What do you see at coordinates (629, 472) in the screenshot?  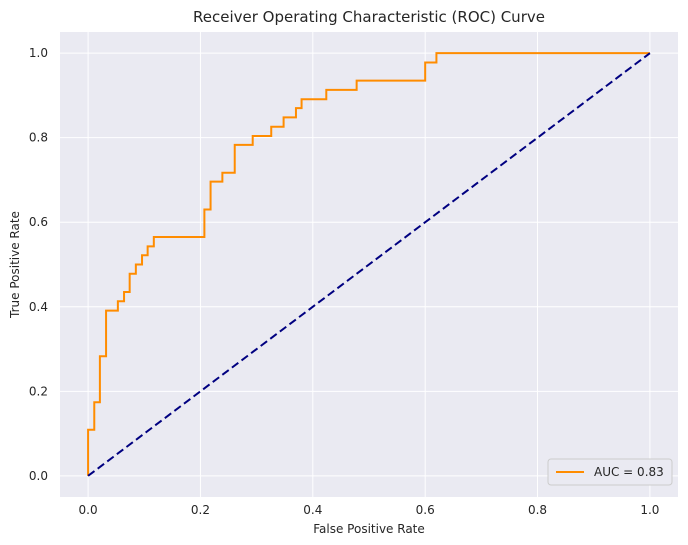 I see `legend-label: AUC = 0.83` at bounding box center [629, 472].